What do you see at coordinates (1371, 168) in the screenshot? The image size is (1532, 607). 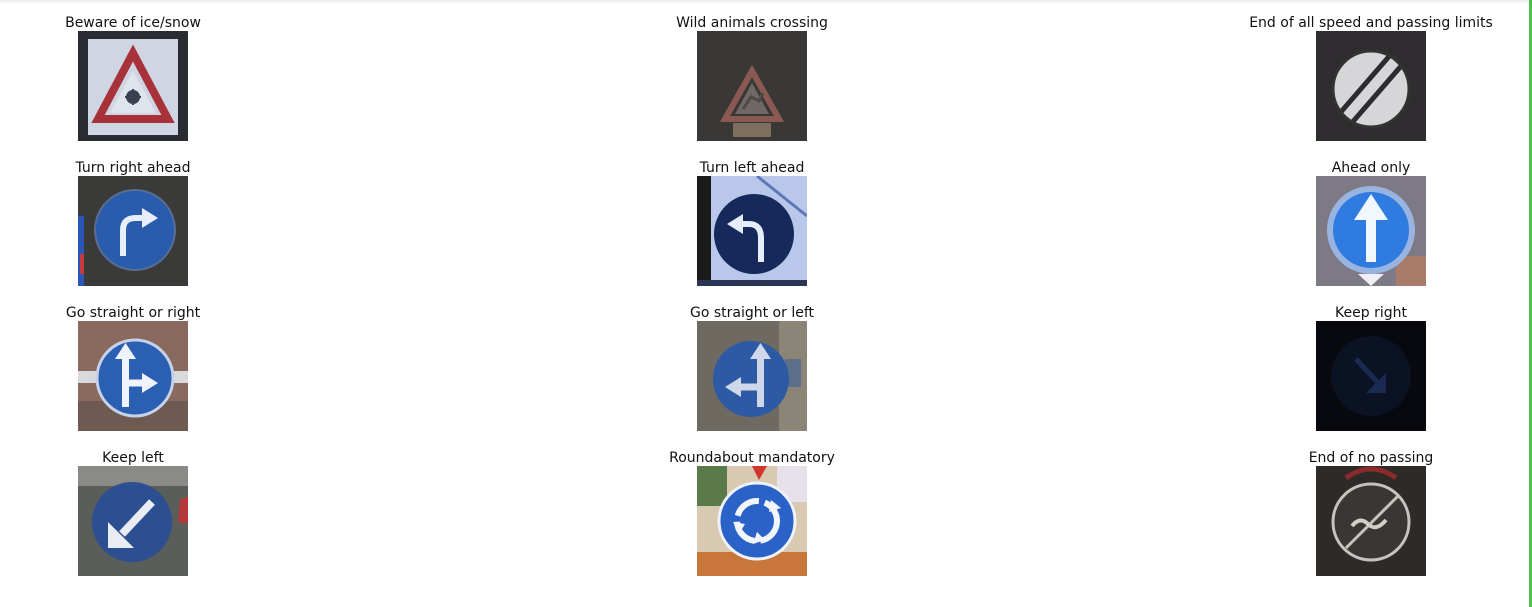 I see `sign-caption: Ahead only` at bounding box center [1371, 168].